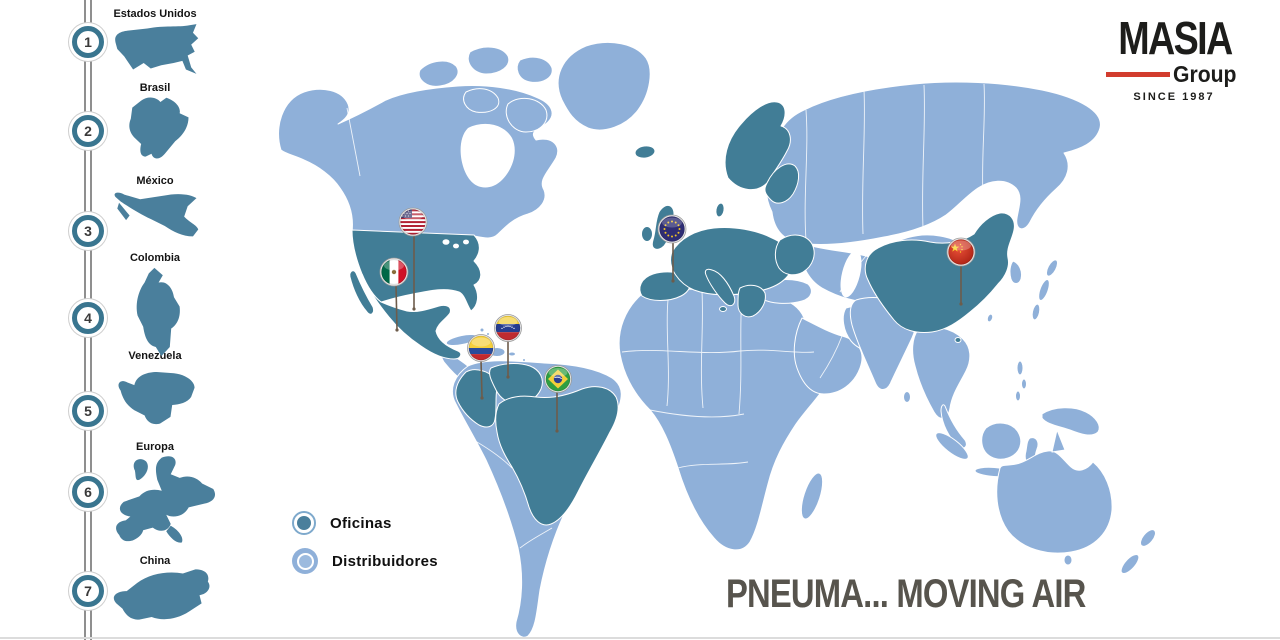 This screenshot has height=640, width=1280. What do you see at coordinates (961, 271) in the screenshot?
I see `pin-china` at bounding box center [961, 271].